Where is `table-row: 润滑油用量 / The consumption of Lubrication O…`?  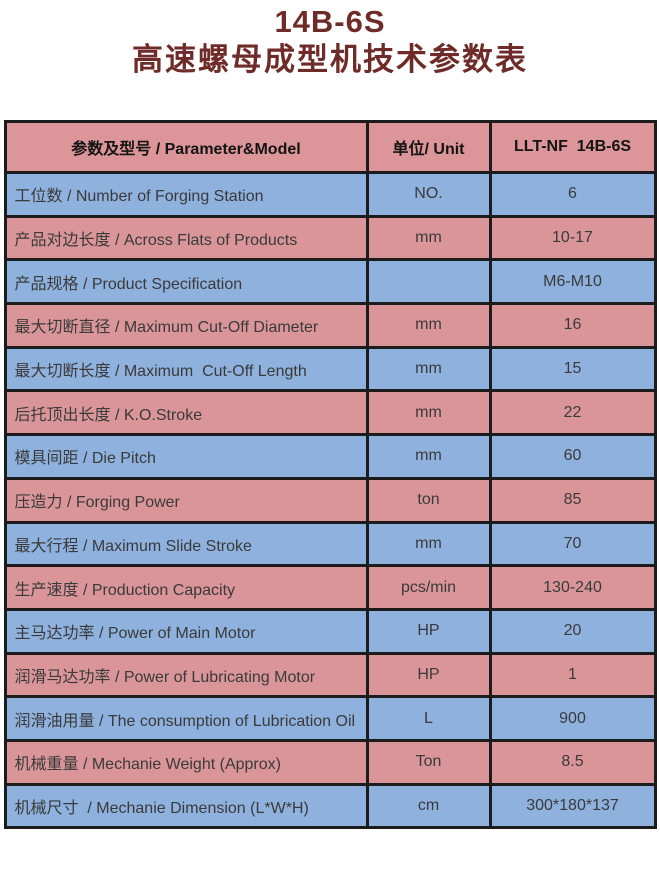
table-row: 润滑油用量 / The consumption of Lubrication O… is located at coordinates (330, 718).